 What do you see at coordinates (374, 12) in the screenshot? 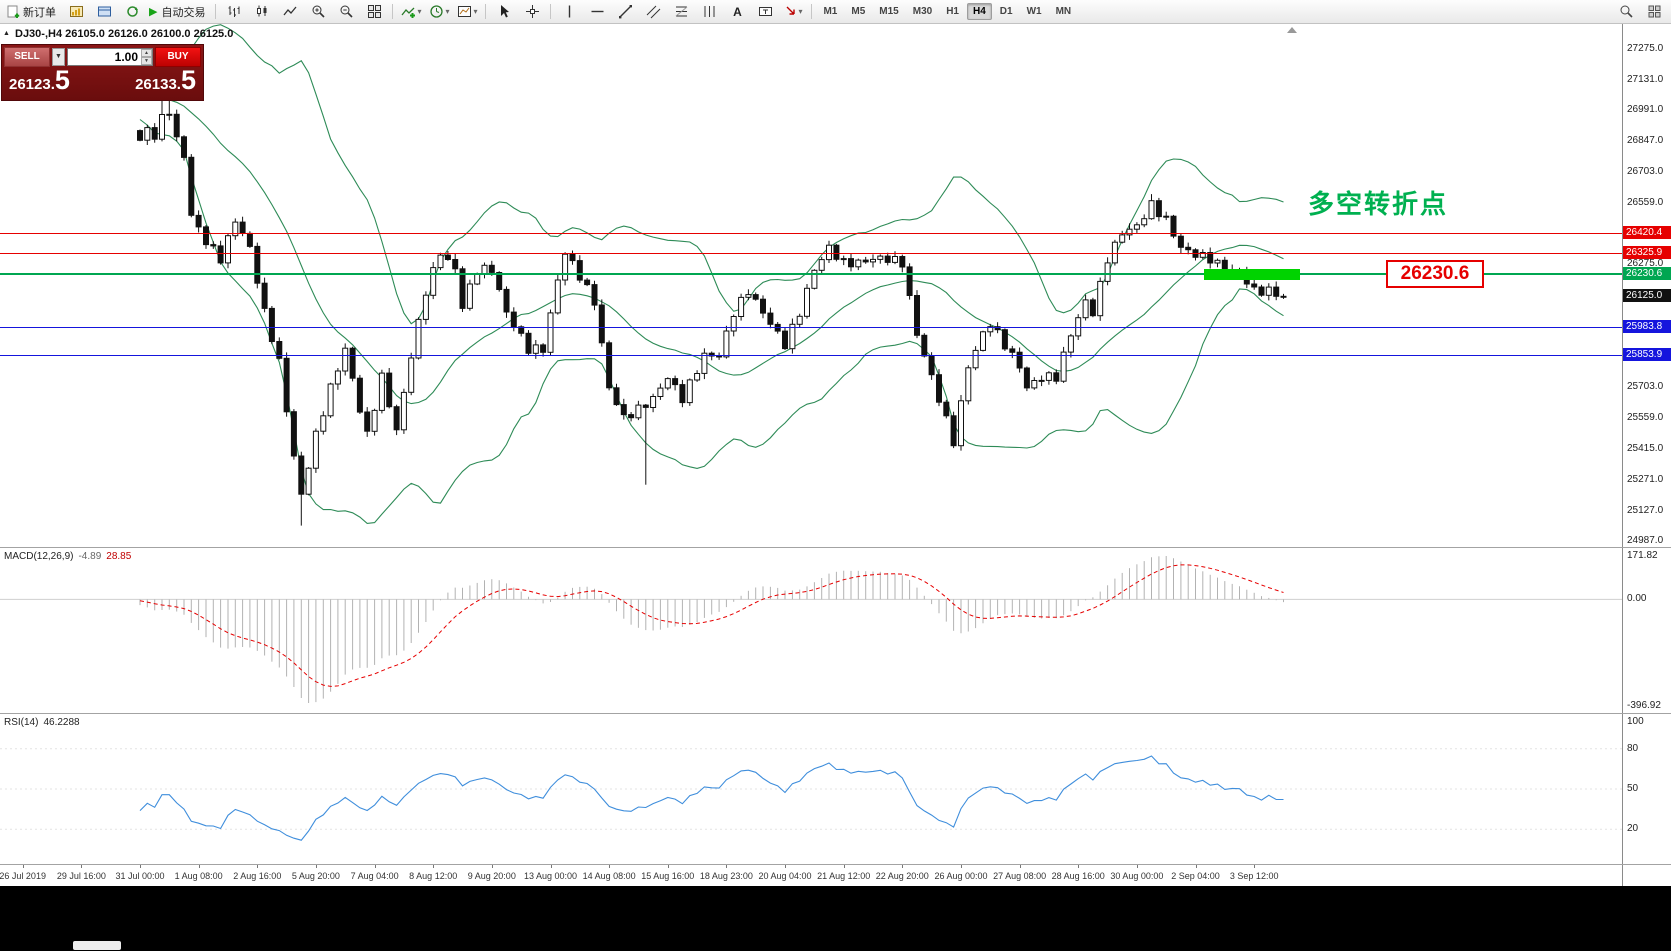
I see `tile-windows-button` at bounding box center [374, 12].